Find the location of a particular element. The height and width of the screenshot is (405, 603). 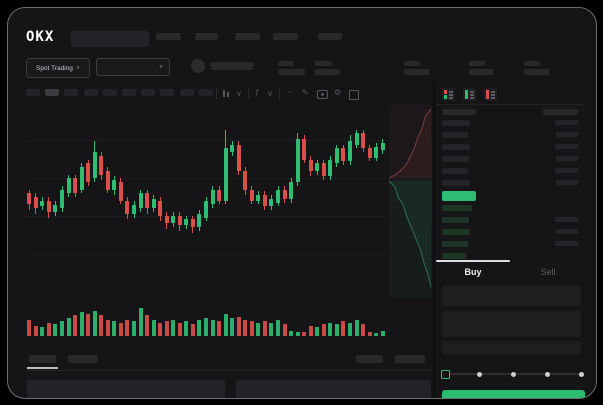

search-input is located at coordinates (110, 39).